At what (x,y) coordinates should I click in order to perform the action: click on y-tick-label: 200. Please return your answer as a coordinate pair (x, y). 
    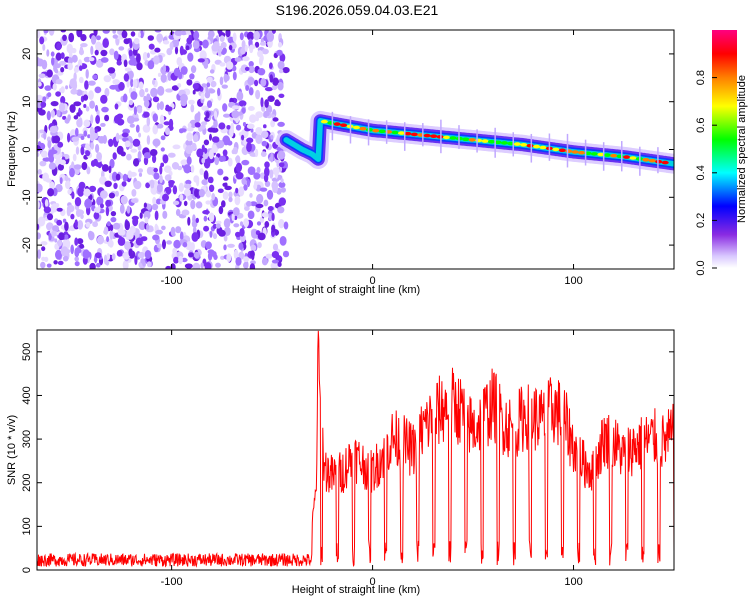
    Looking at the image, I should click on (27, 483).